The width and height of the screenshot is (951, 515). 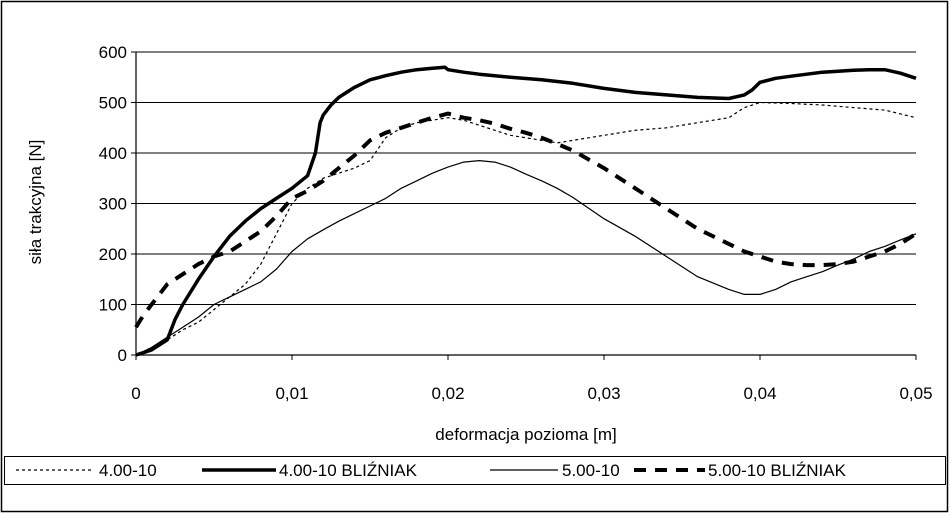 What do you see at coordinates (525, 434) in the screenshot?
I see `x-axis-title: deformacja pozioma [m]` at bounding box center [525, 434].